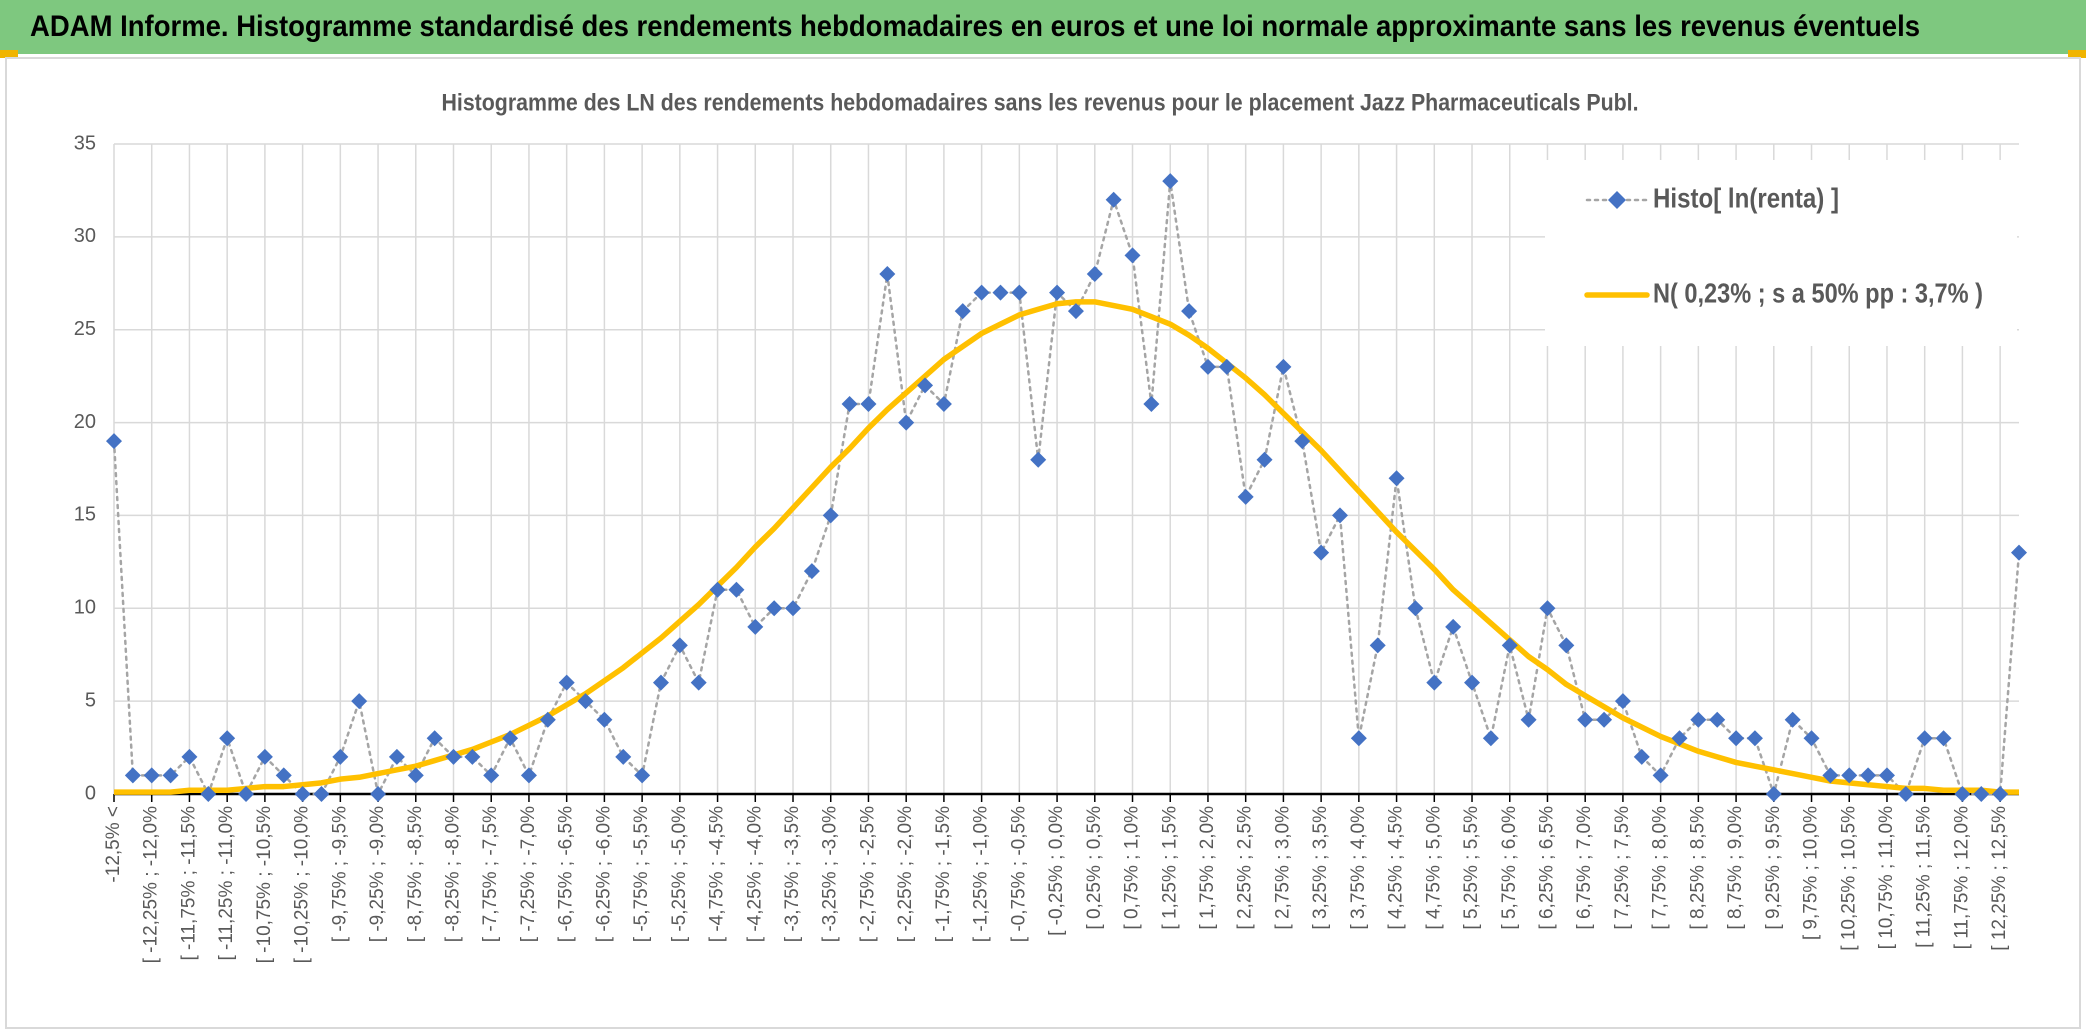 The height and width of the screenshot is (1033, 2086). I want to click on x-tick-label: [ -7,25% ; -7,0%, so click(528, 874).